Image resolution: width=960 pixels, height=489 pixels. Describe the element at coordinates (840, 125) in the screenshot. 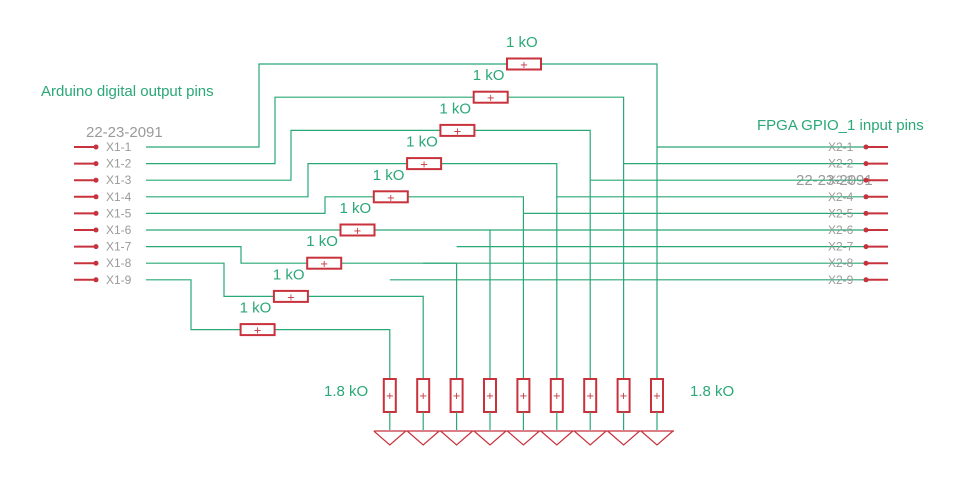

I see `right-connector-title: FPGA GPIO_1 input pins` at that location.